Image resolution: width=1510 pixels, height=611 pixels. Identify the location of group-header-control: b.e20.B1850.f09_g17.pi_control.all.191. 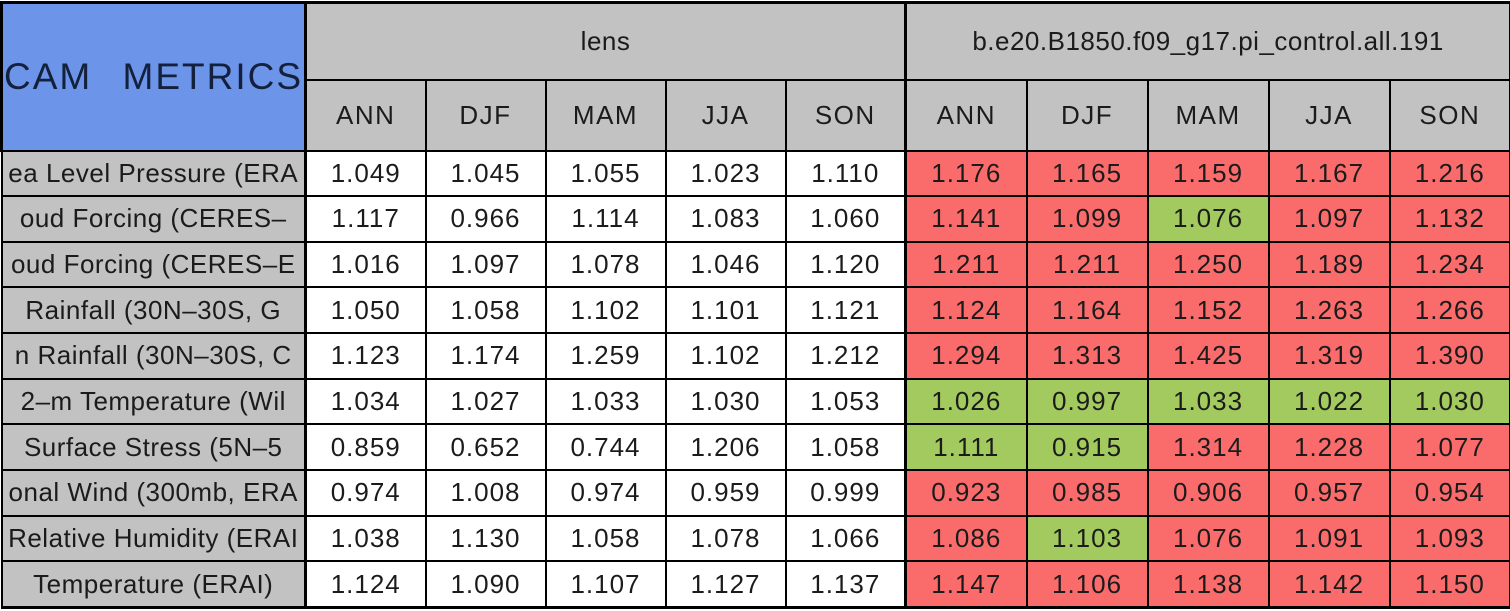
(1207, 41).